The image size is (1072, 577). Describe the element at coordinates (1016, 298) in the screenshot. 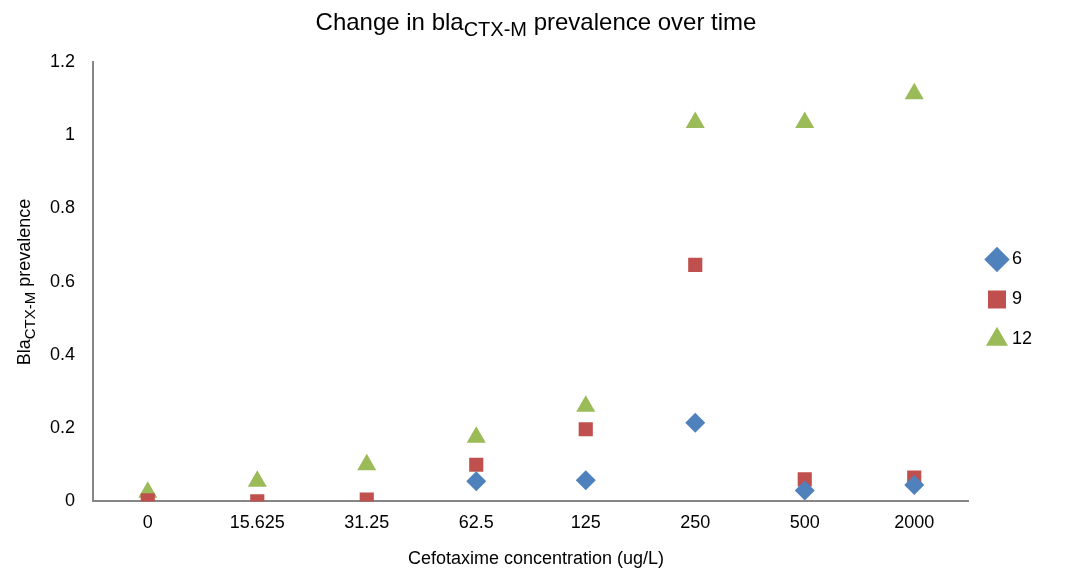

I see `legend-label: 9` at that location.